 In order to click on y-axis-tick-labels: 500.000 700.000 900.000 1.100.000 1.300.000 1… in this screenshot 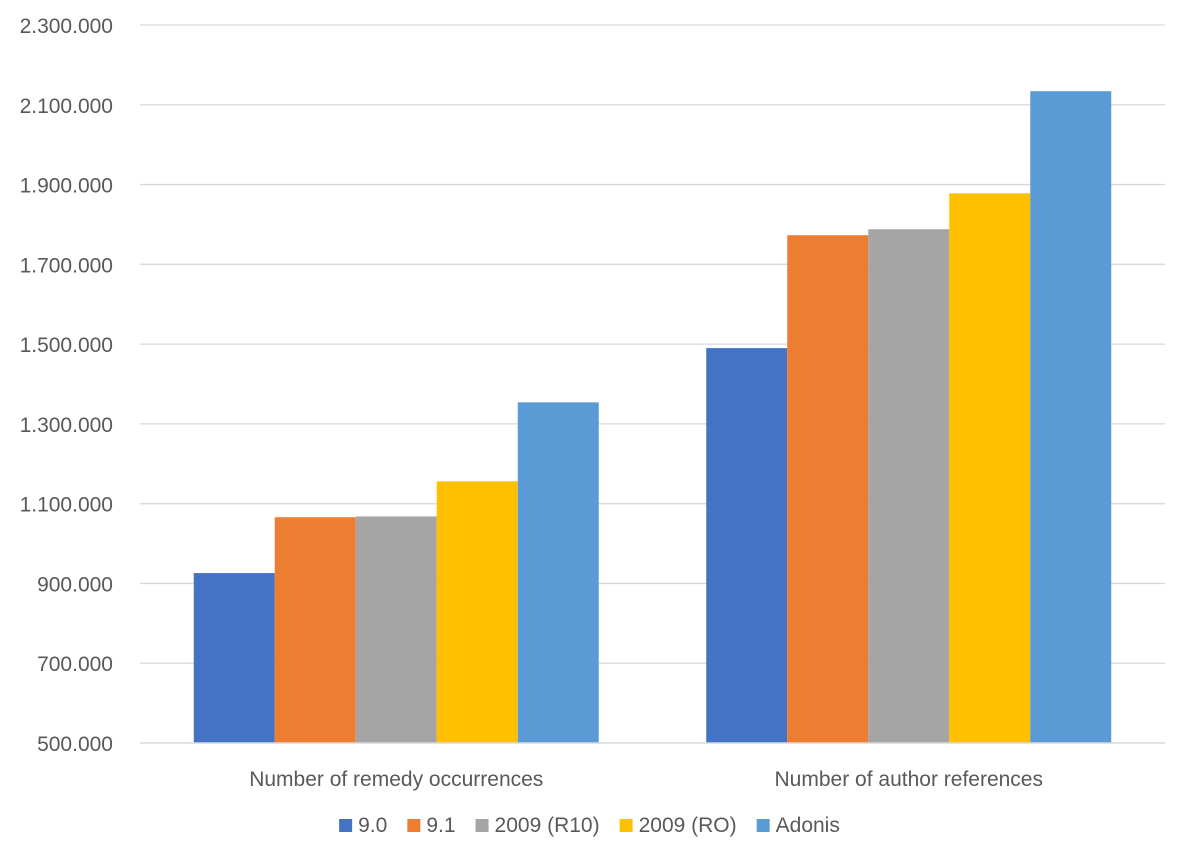, I will do `click(66, 385)`.